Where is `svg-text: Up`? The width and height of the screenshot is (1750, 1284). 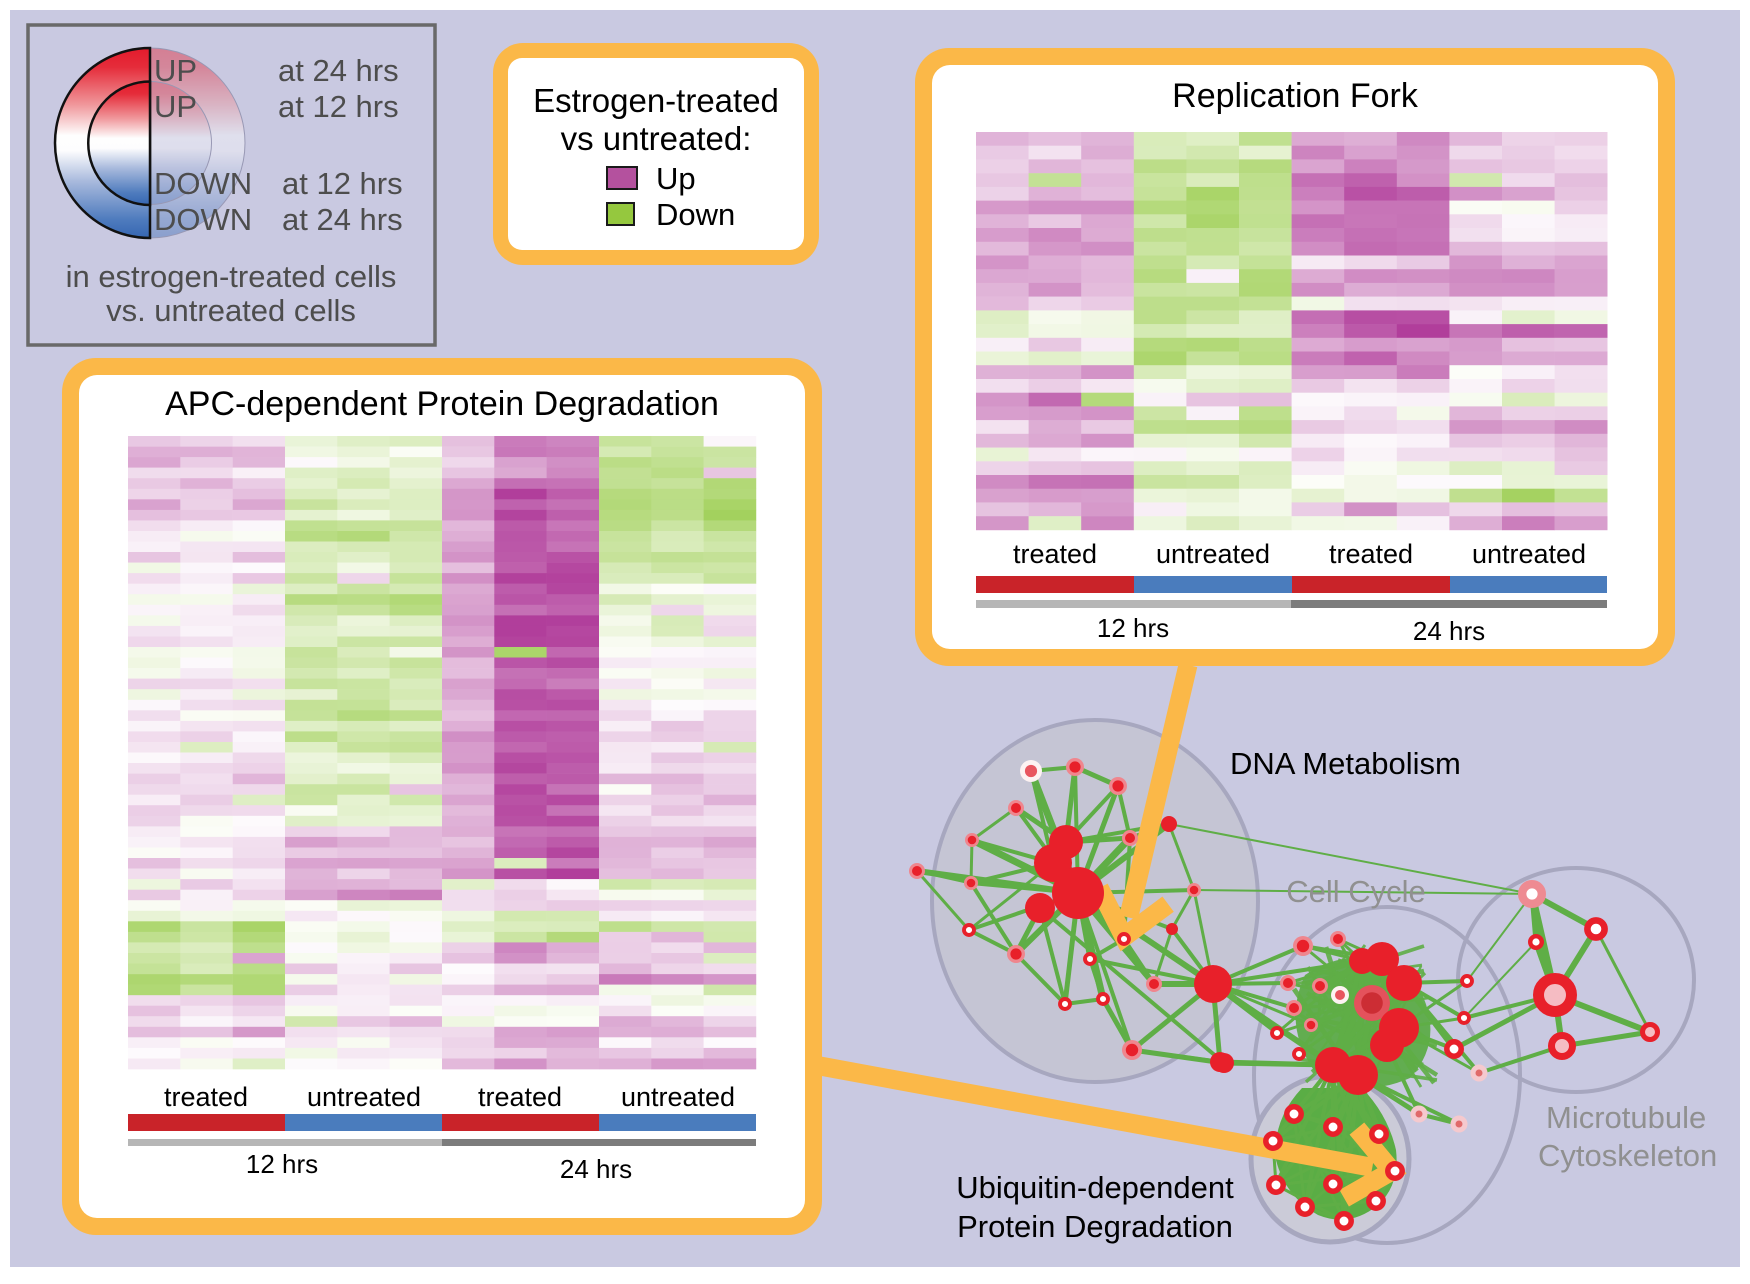 svg-text: Up is located at coordinates (676, 178).